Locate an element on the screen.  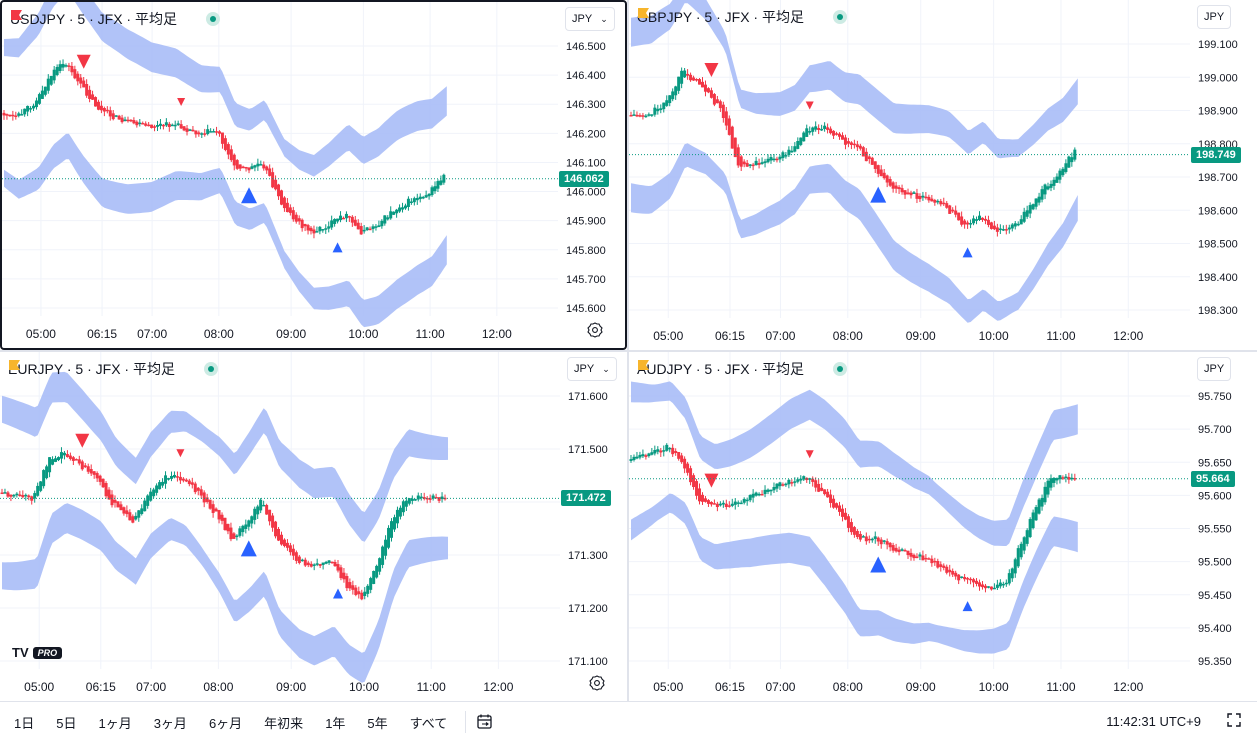
candles is located at coordinates (853, 152).